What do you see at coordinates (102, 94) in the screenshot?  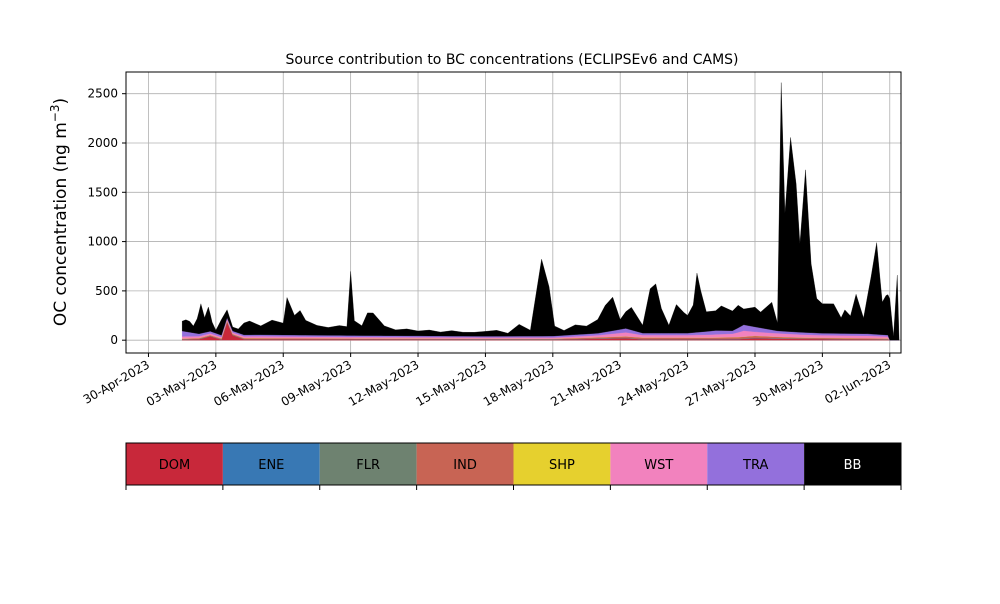 I see `y-tick-label: 2500` at bounding box center [102, 94].